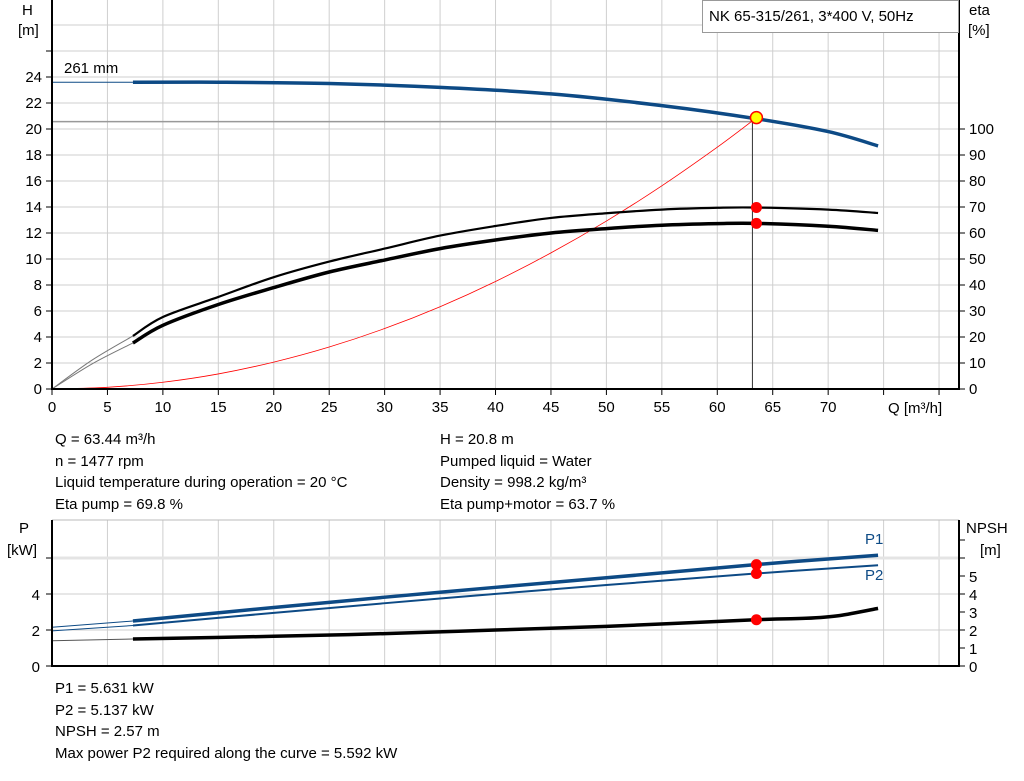 The image size is (1024, 781). What do you see at coordinates (33, 103) in the screenshot?
I see `h-tick-label: 22` at bounding box center [33, 103].